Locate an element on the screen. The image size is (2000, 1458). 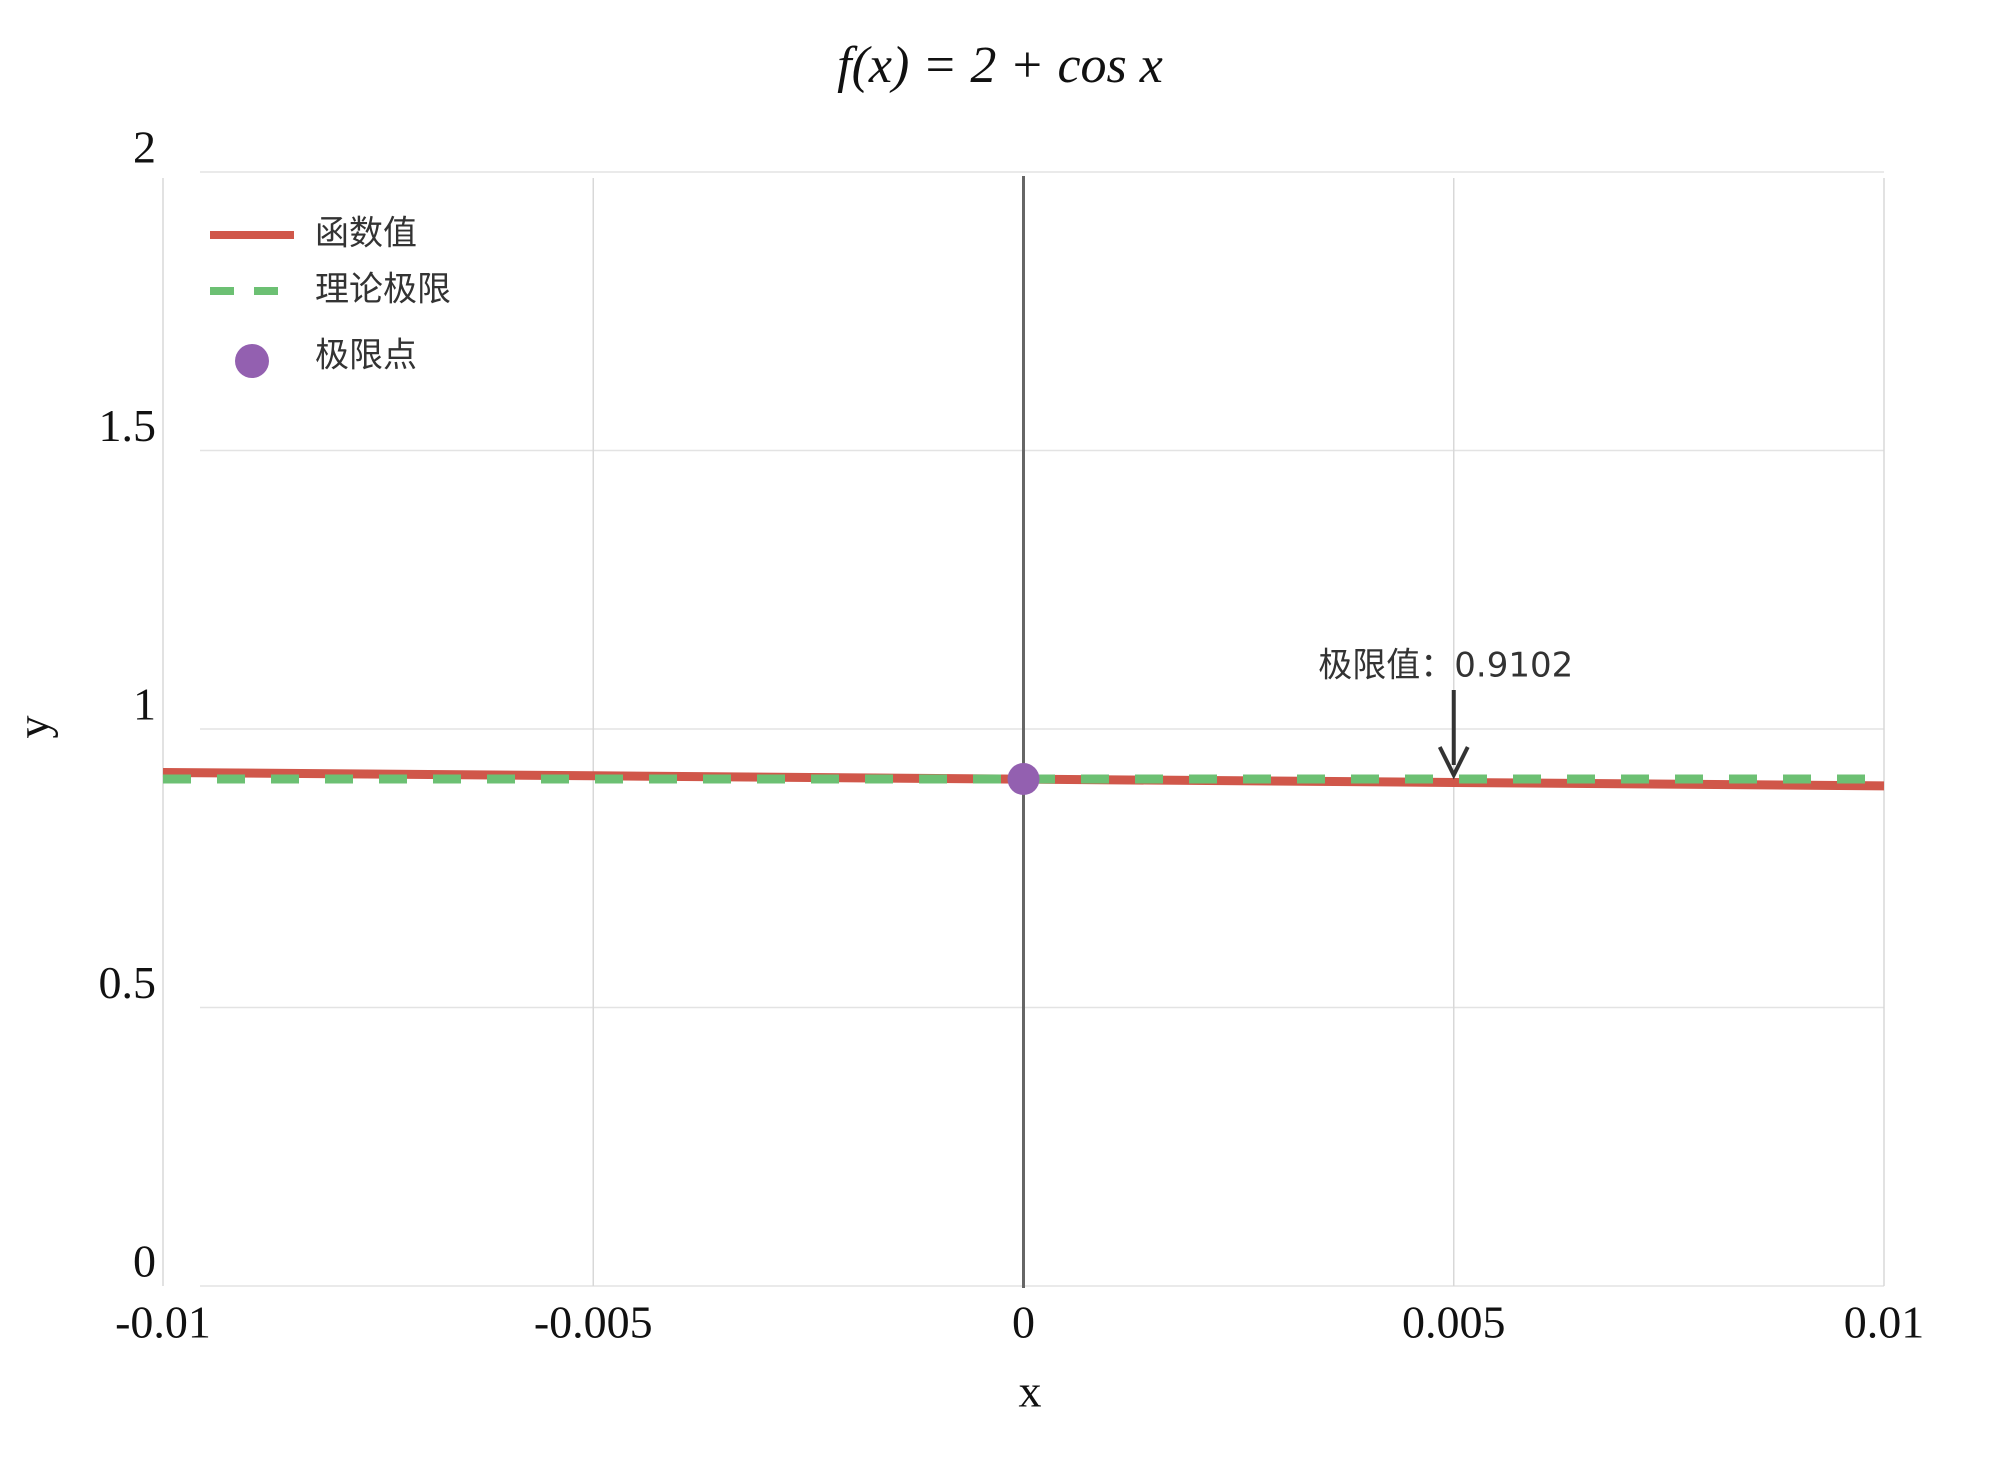
x-tick-label: -0.005 is located at coordinates (593, 1322).